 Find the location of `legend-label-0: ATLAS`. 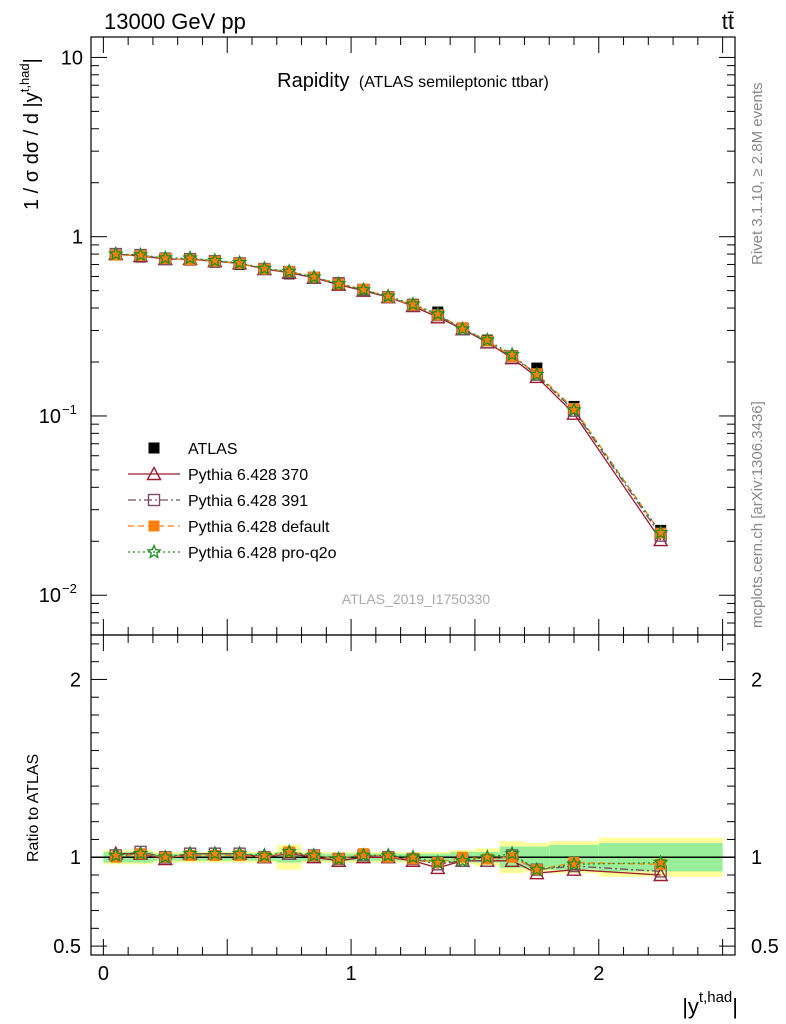

legend-label-0: ATLAS is located at coordinates (213, 449).